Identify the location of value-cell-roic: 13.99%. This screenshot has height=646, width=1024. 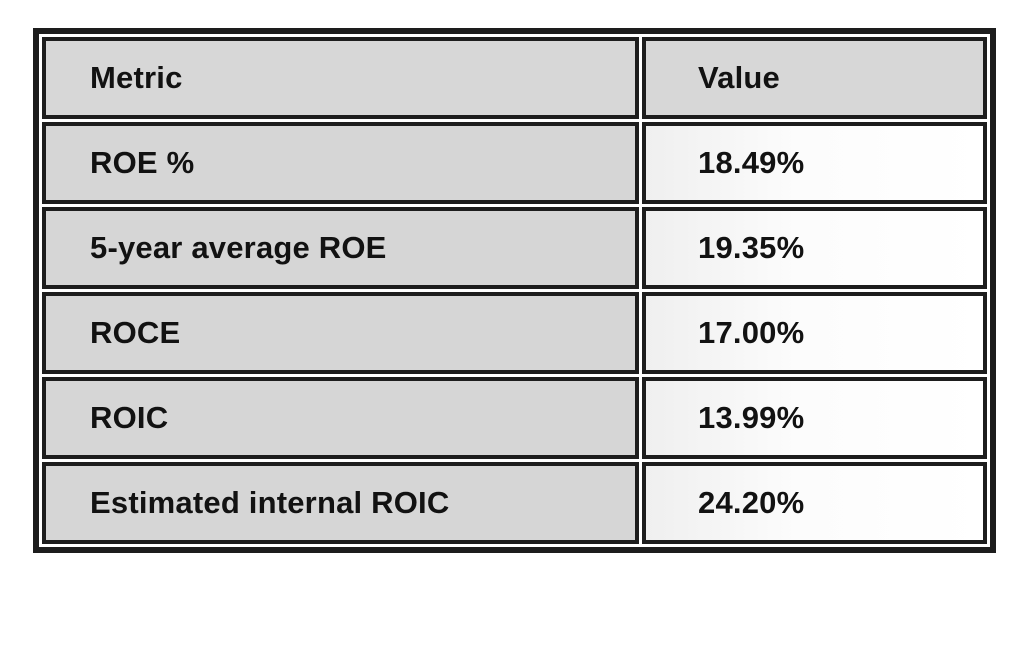
(814, 418).